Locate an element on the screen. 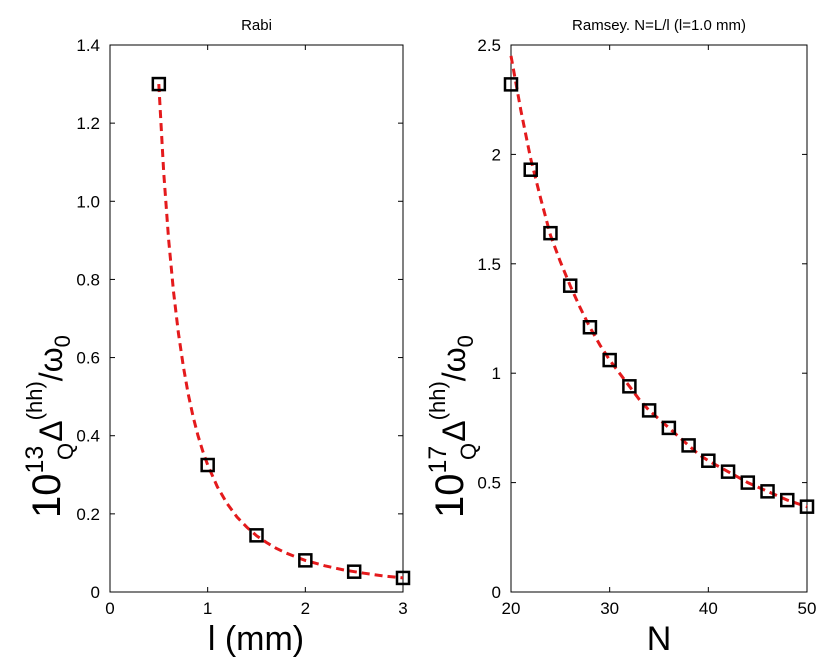  rabi-ytick-label: 0 is located at coordinates (95, 592).